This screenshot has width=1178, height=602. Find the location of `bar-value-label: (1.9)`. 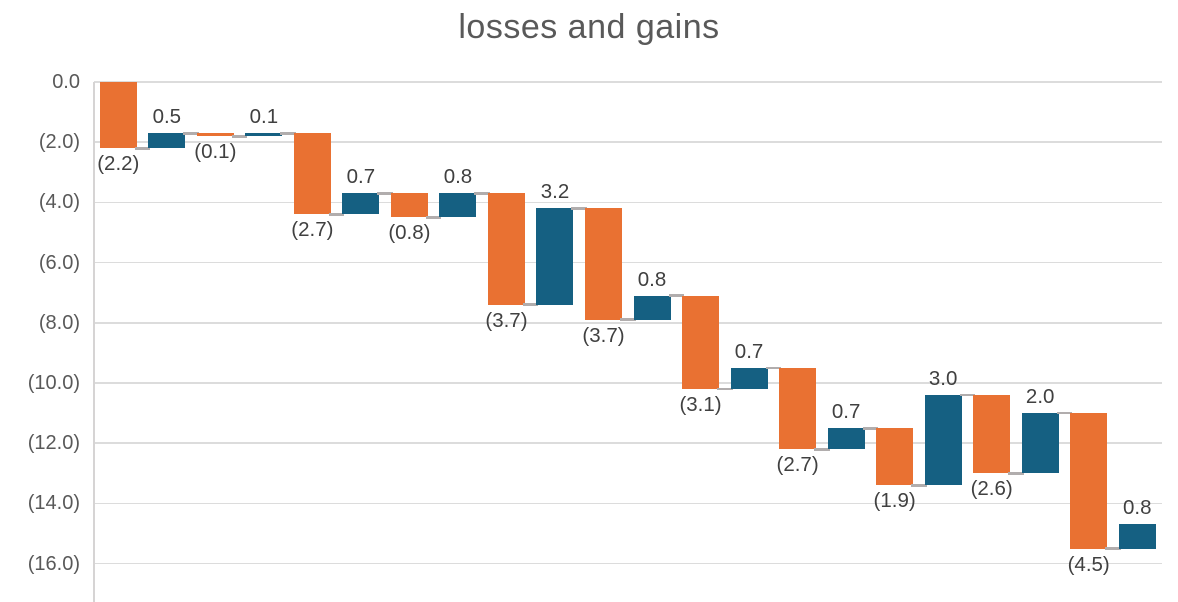

bar-value-label: (1.9) is located at coordinates (894, 501).